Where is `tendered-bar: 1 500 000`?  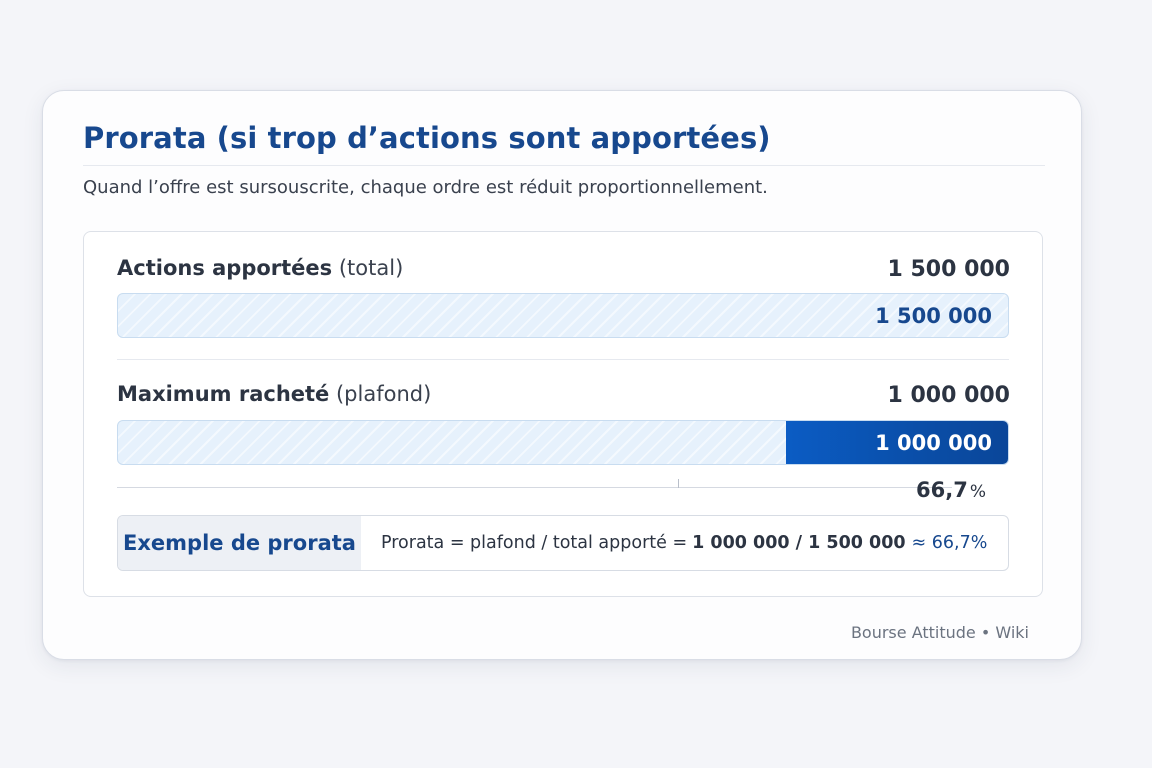 tendered-bar: 1 500 000 is located at coordinates (563, 315).